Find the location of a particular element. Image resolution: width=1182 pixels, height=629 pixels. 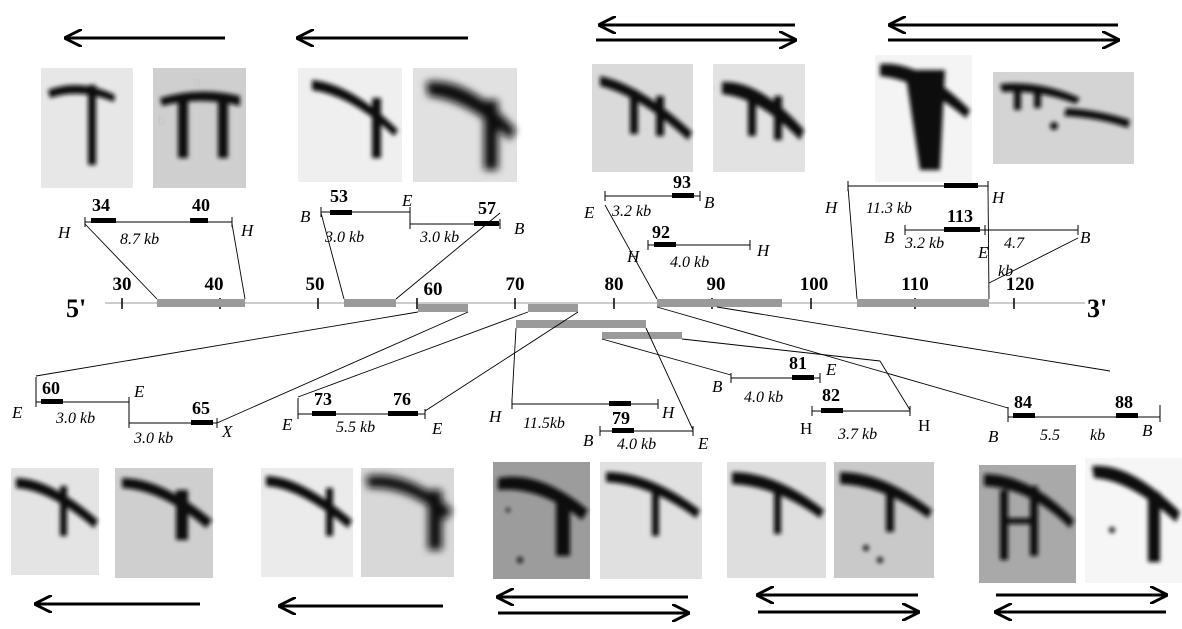

fragment-size: 5.5 is located at coordinates (1050, 435).